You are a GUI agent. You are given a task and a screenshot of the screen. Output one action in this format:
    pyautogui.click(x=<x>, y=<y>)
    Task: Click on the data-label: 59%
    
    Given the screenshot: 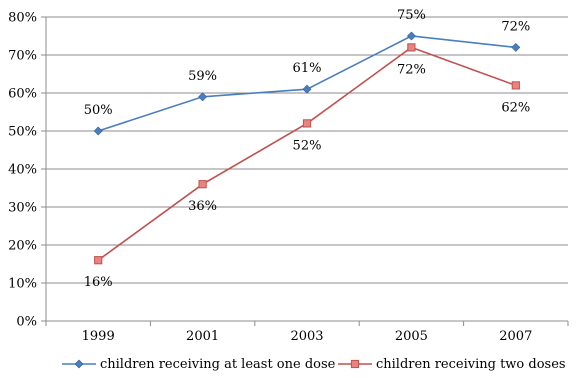 What is the action you would take?
    pyautogui.click(x=202, y=76)
    